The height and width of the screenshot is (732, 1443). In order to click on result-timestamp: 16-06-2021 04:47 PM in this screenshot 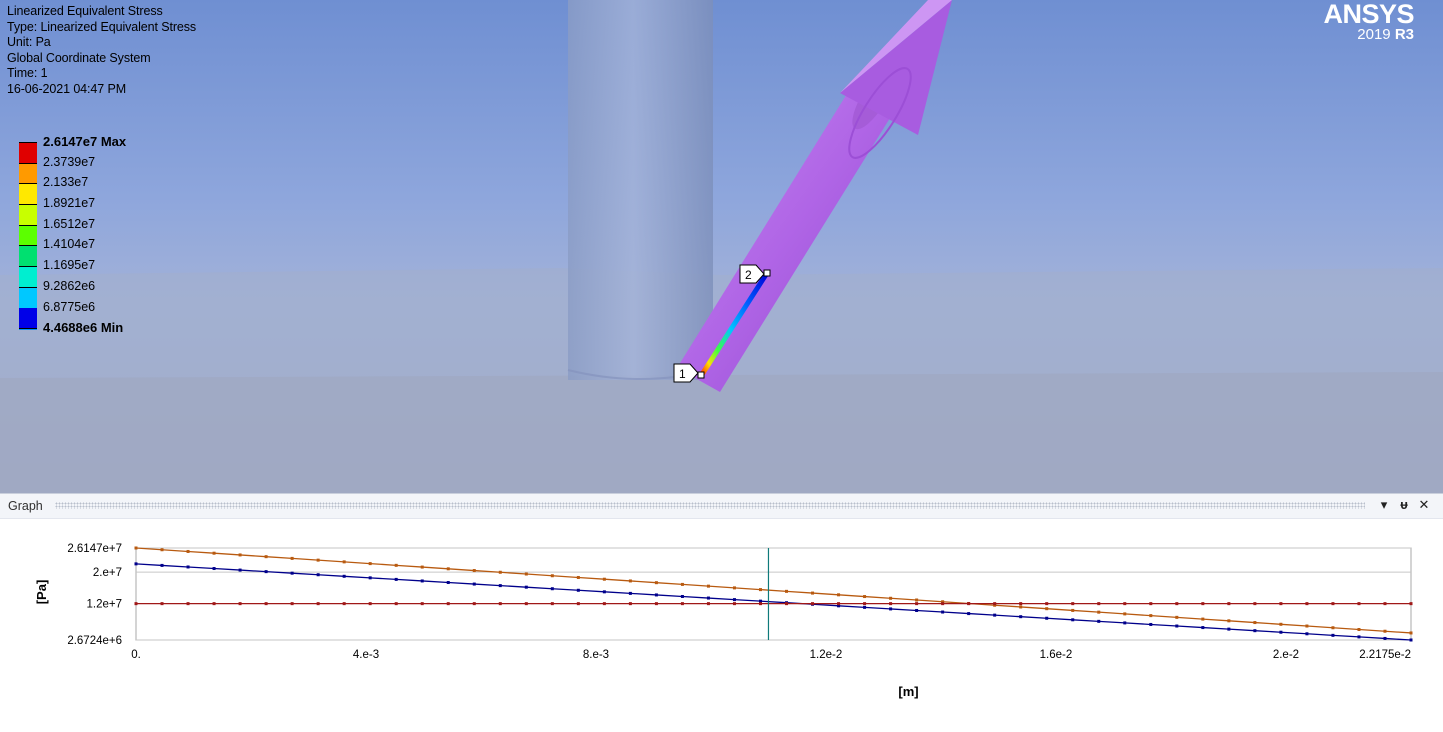, I will do `click(67, 88)`.